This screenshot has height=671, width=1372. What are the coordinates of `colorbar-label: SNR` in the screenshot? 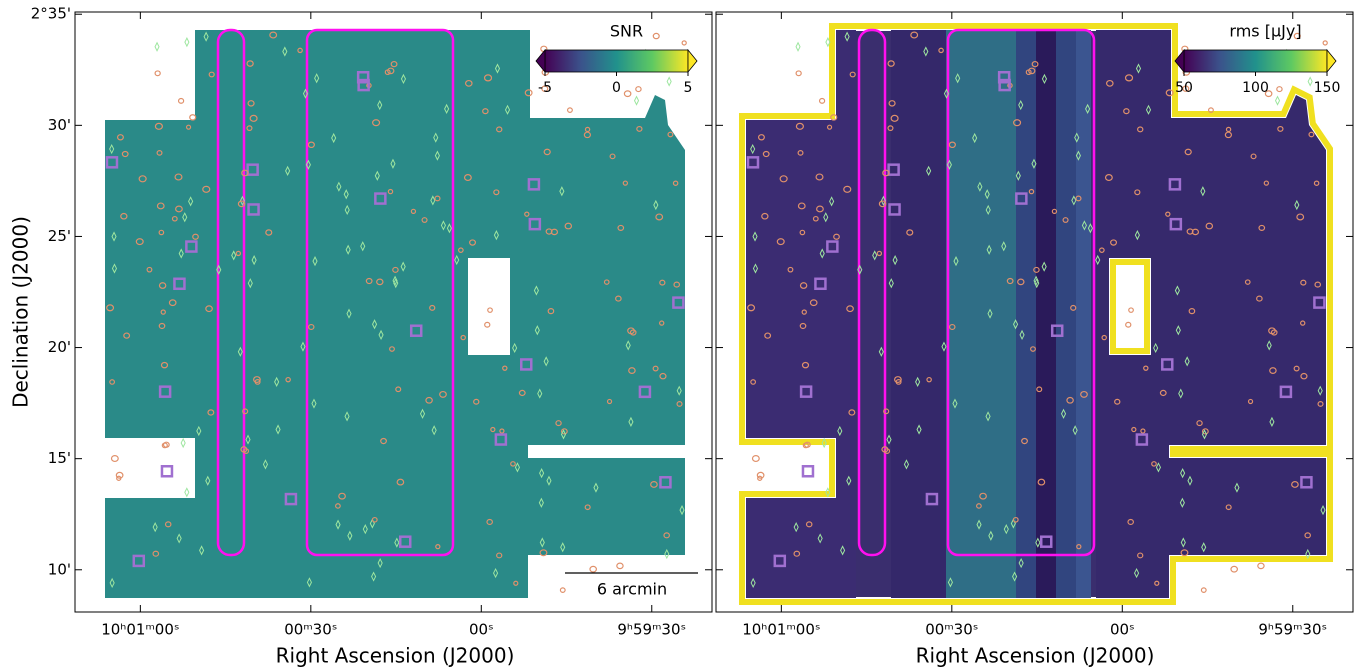 It's located at (626, 31).